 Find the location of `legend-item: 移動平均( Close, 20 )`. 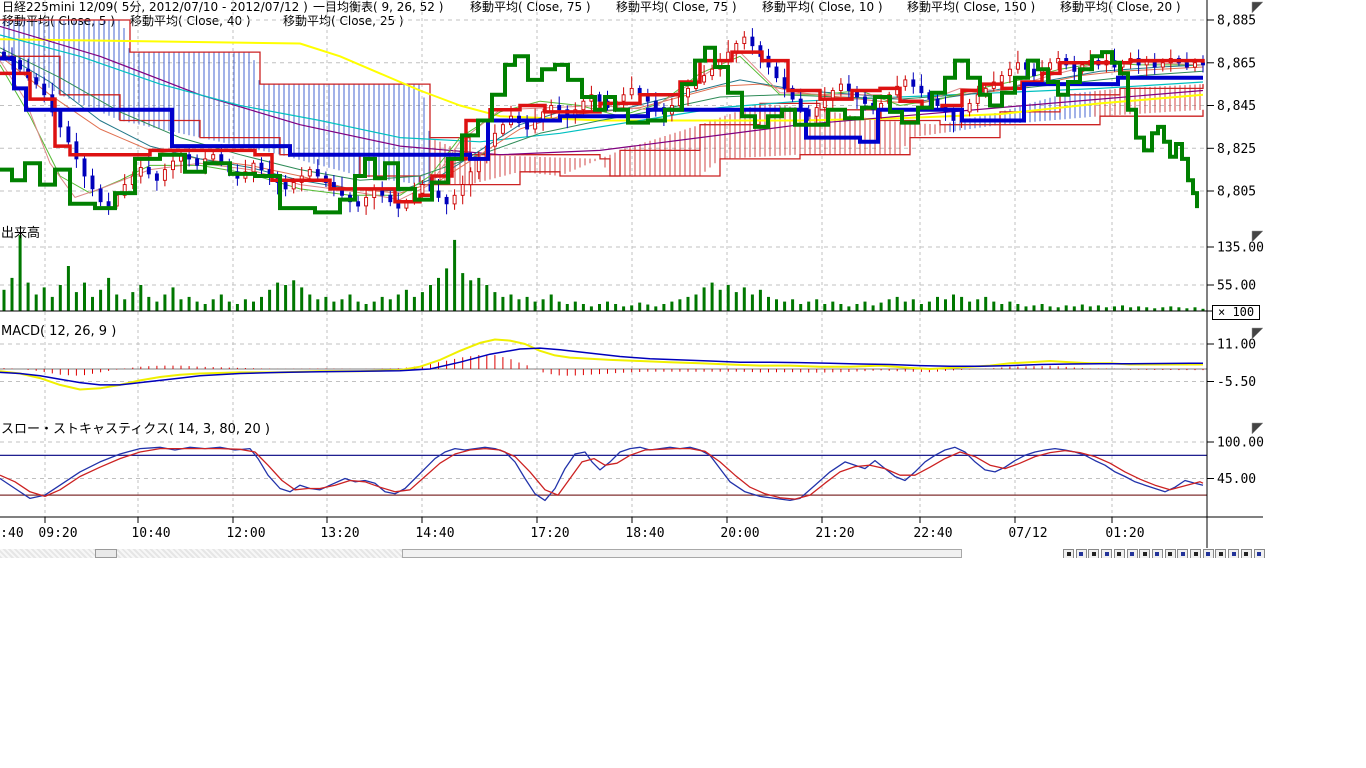

legend-item: 移動平均( Close, 20 ) is located at coordinates (1120, 7).